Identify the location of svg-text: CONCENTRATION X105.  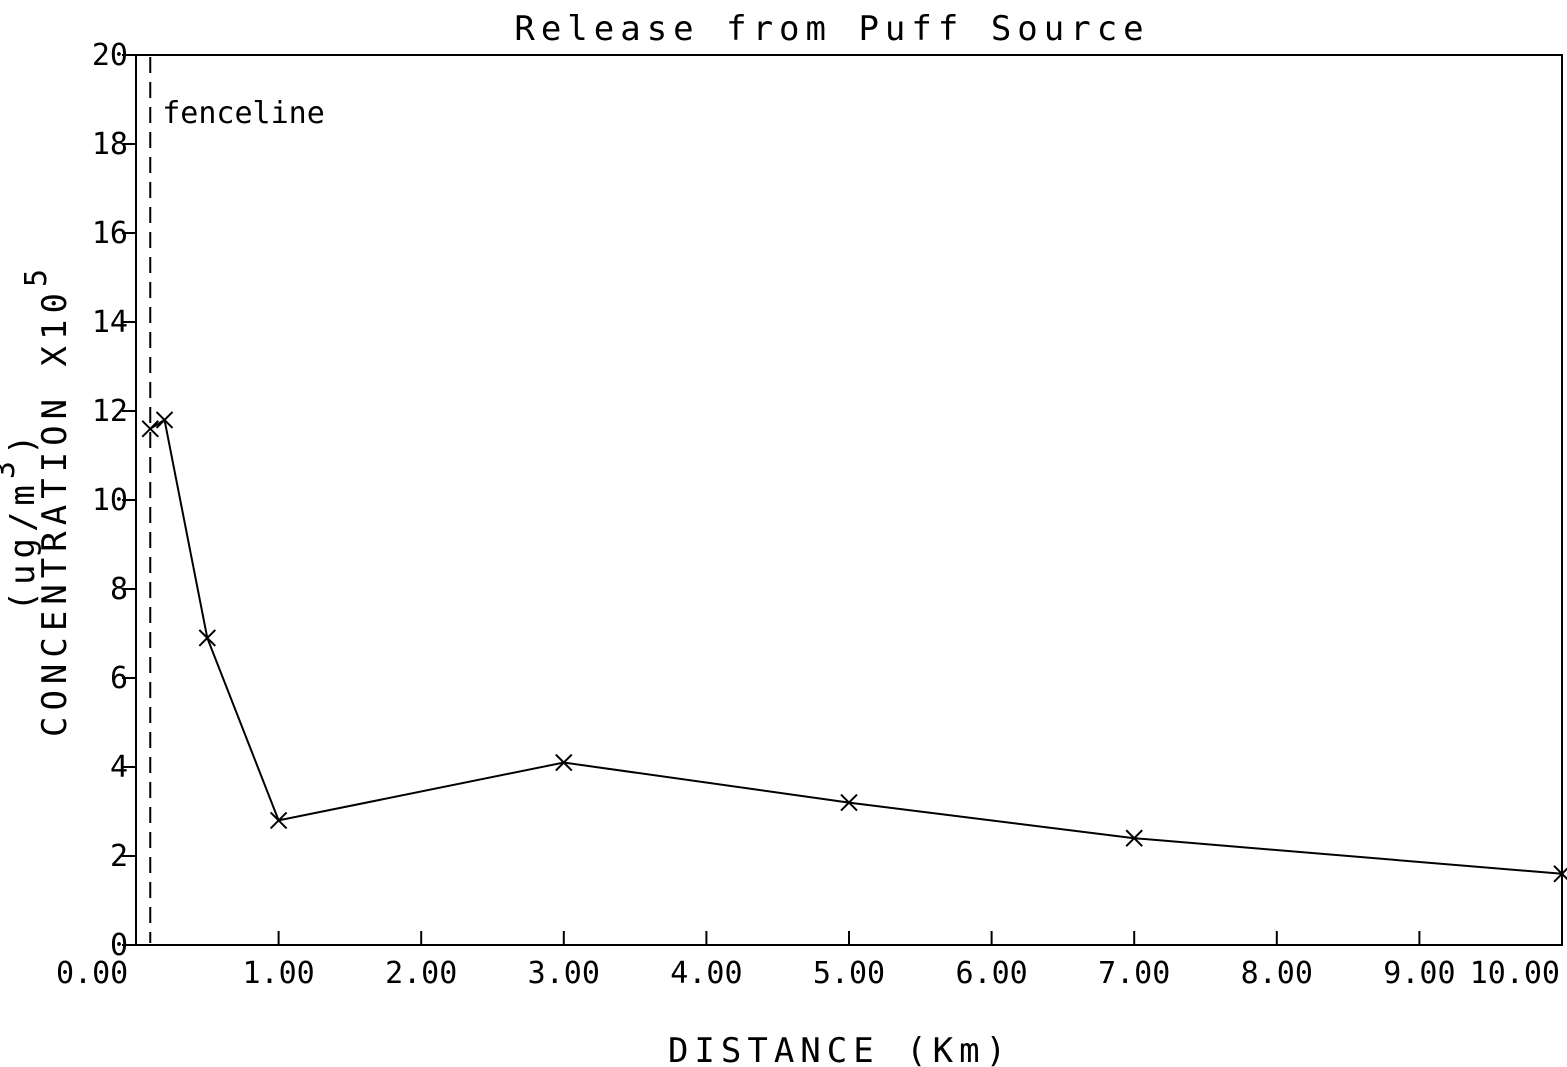
(47, 500).